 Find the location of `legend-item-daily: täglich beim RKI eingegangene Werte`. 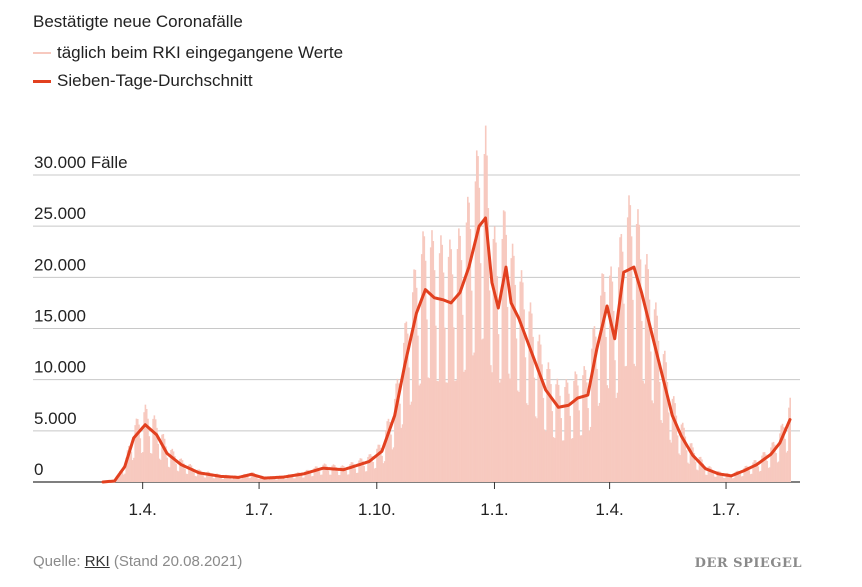

legend-item-daily: täglich beim RKI eingegangene Werte is located at coordinates (188, 53).